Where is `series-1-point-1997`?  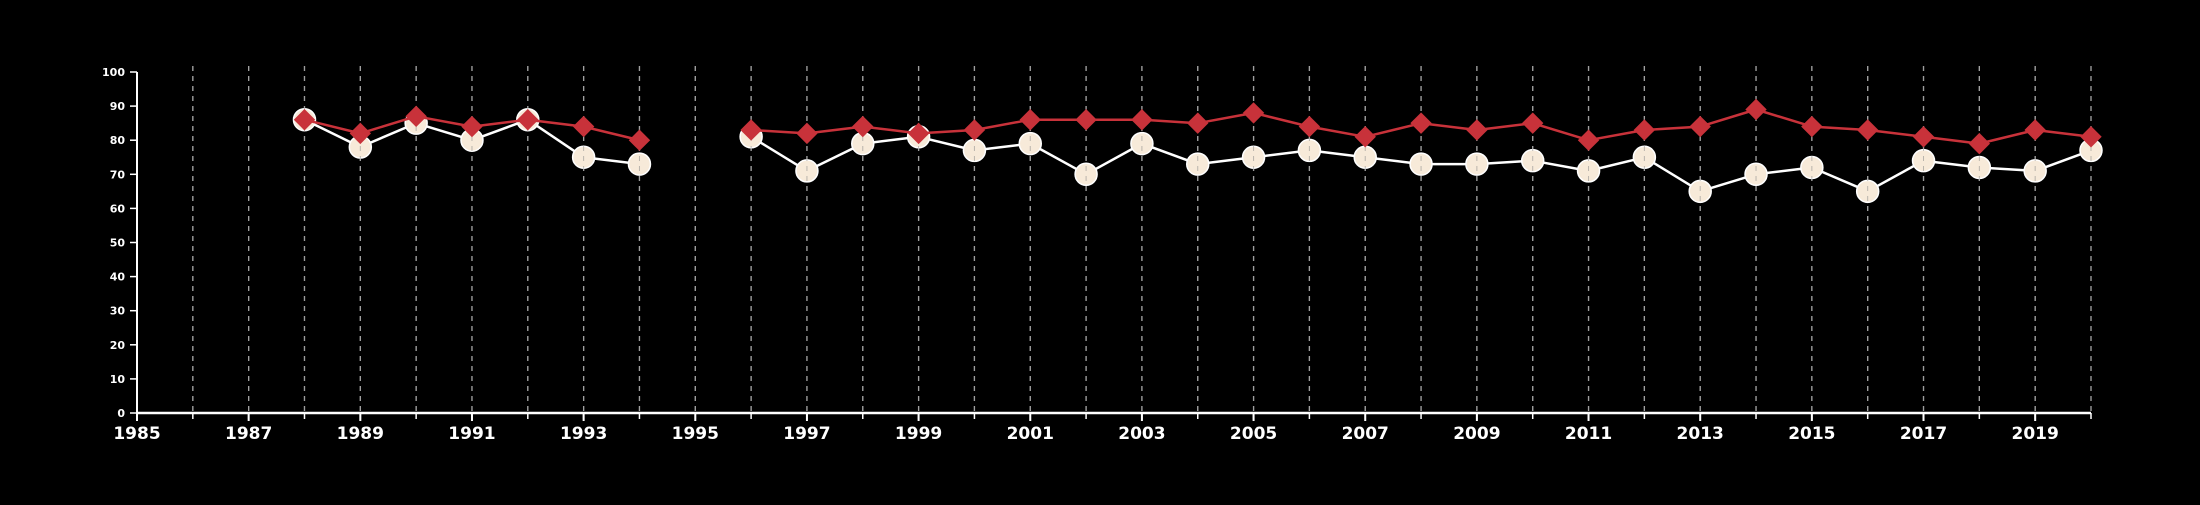
series-1-point-1997 is located at coordinates (807, 133).